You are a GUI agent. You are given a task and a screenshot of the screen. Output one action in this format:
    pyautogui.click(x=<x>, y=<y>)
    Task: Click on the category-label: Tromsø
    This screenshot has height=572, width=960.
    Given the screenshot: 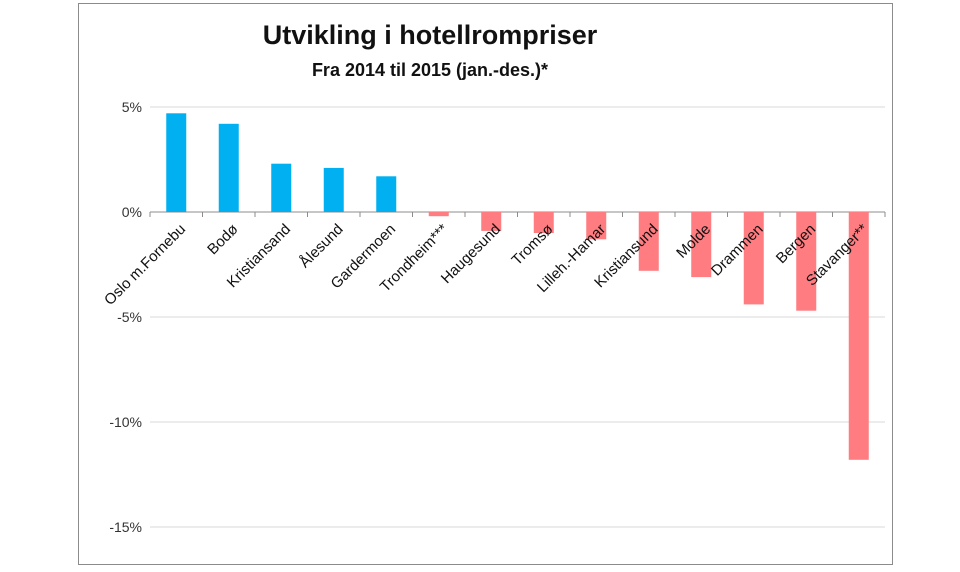 What is the action you would take?
    pyautogui.click(x=532, y=245)
    